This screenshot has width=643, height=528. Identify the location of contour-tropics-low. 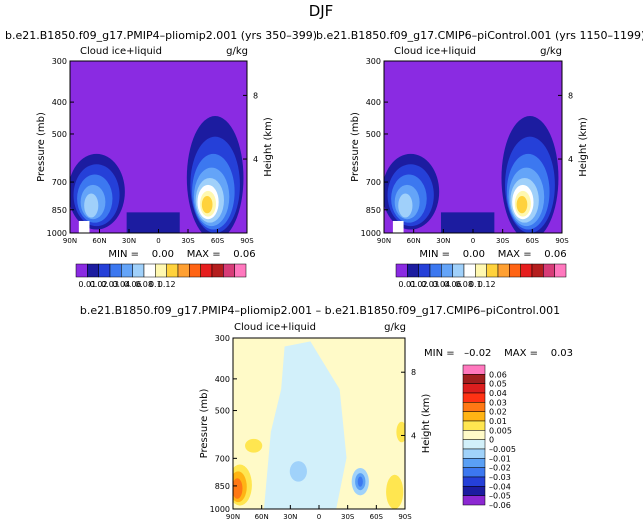
(467, 222).